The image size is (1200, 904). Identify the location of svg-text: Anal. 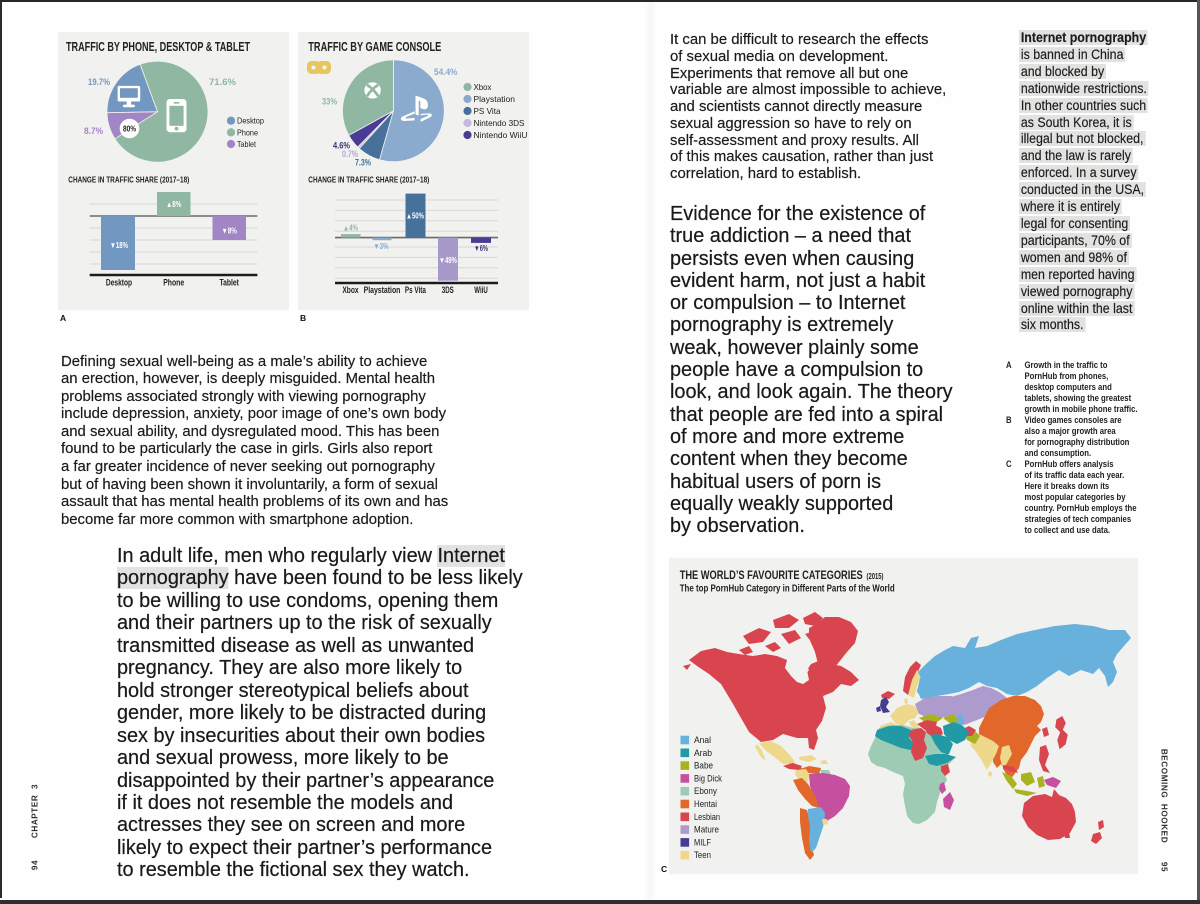
(702, 740).